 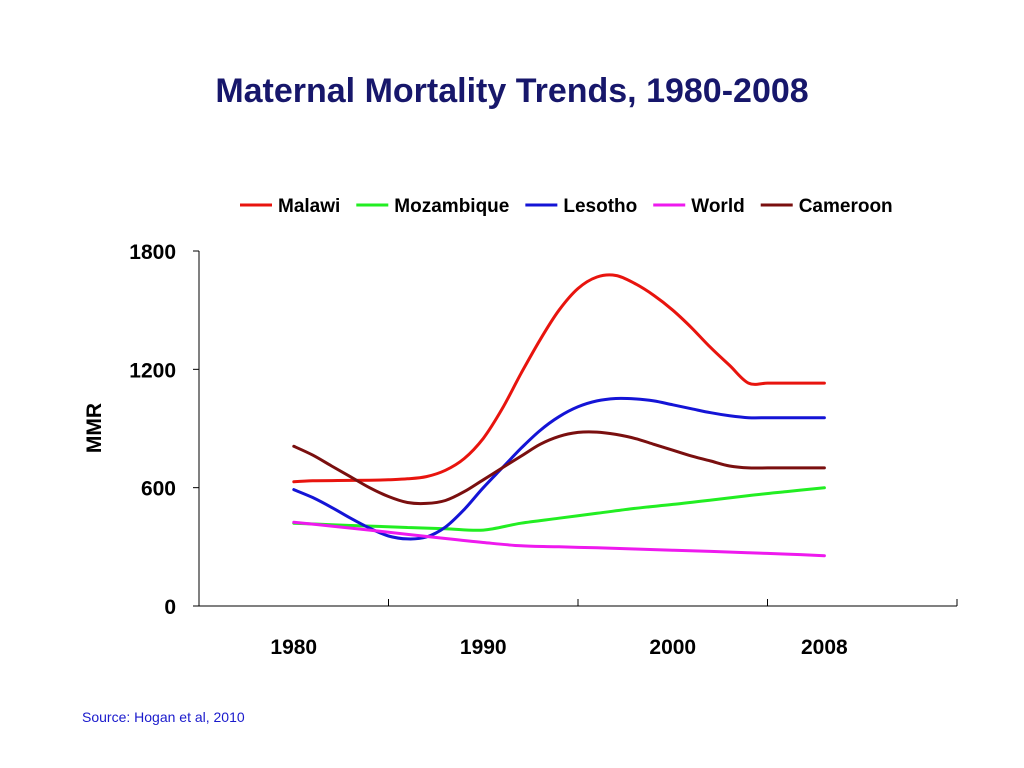 What do you see at coordinates (559, 539) in the screenshot?
I see `series-line-world` at bounding box center [559, 539].